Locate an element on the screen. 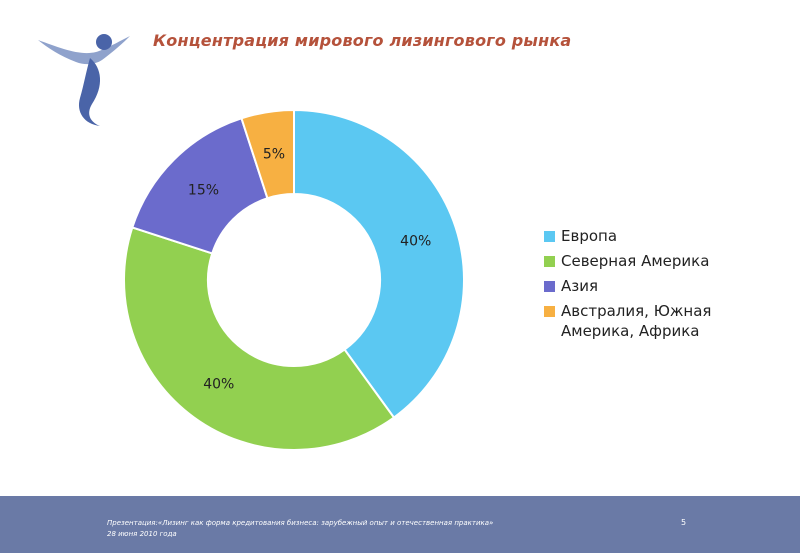  legend-item-asia: Азия is located at coordinates (664, 286).